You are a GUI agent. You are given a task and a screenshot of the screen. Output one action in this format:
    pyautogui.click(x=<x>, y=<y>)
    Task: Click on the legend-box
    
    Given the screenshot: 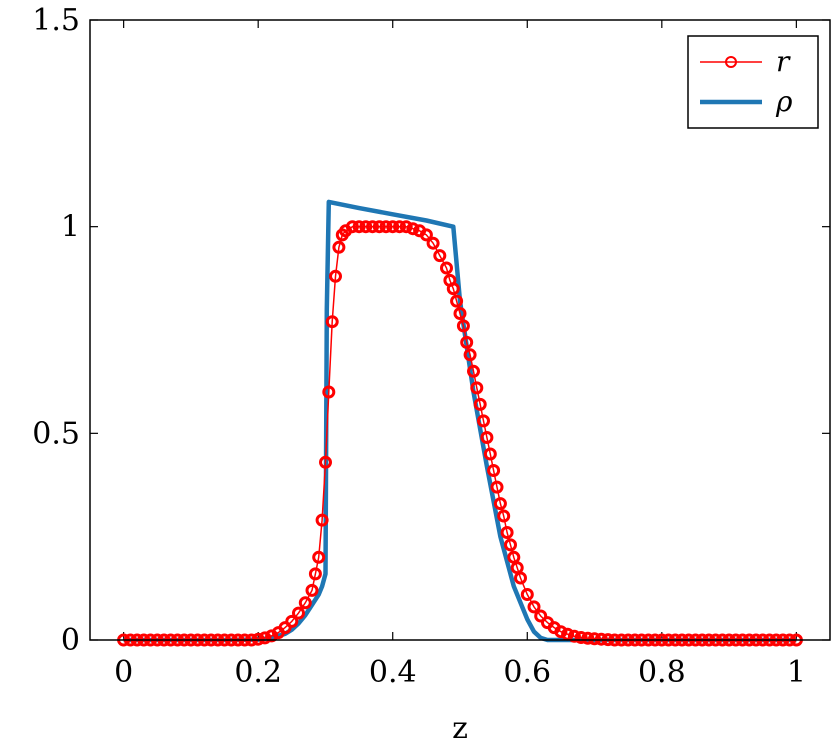 What is the action you would take?
    pyautogui.click(x=753, y=82)
    